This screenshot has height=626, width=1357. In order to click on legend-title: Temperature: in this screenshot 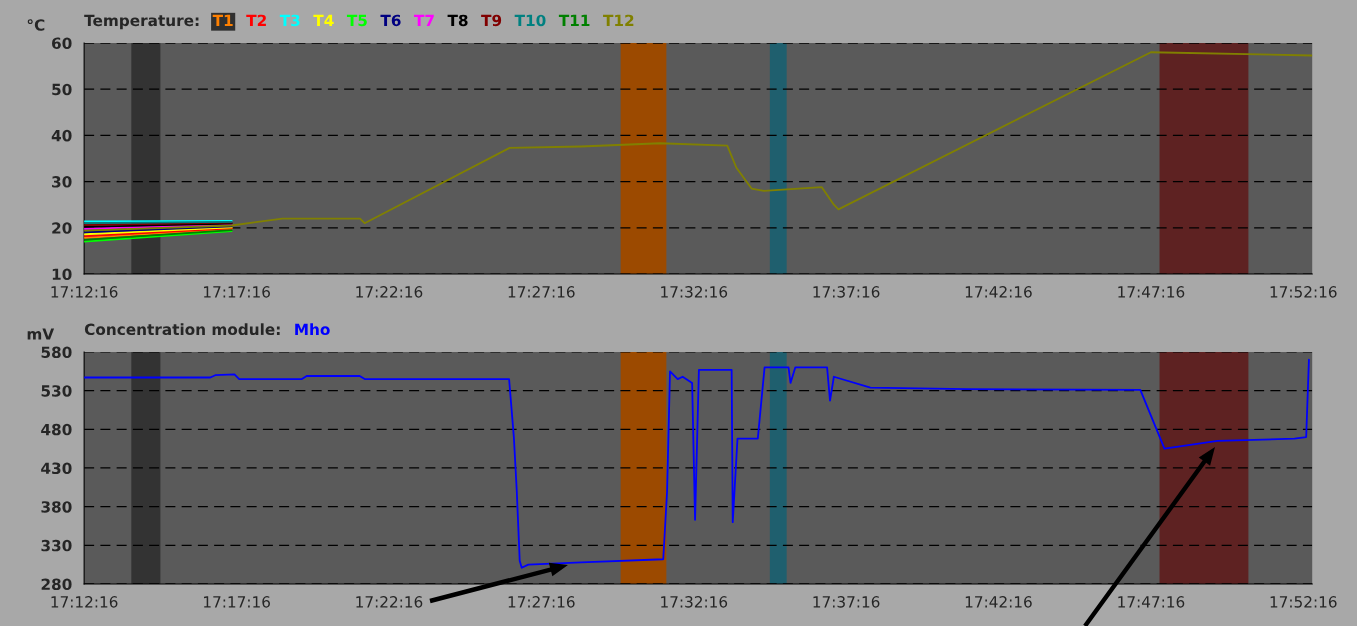, I will do `click(141, 22)`.